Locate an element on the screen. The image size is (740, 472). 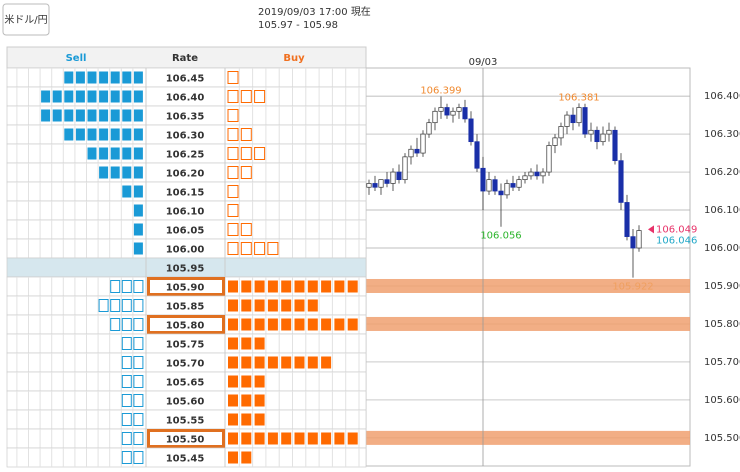
pair-label: 米ドル/円 is located at coordinates (25, 19).